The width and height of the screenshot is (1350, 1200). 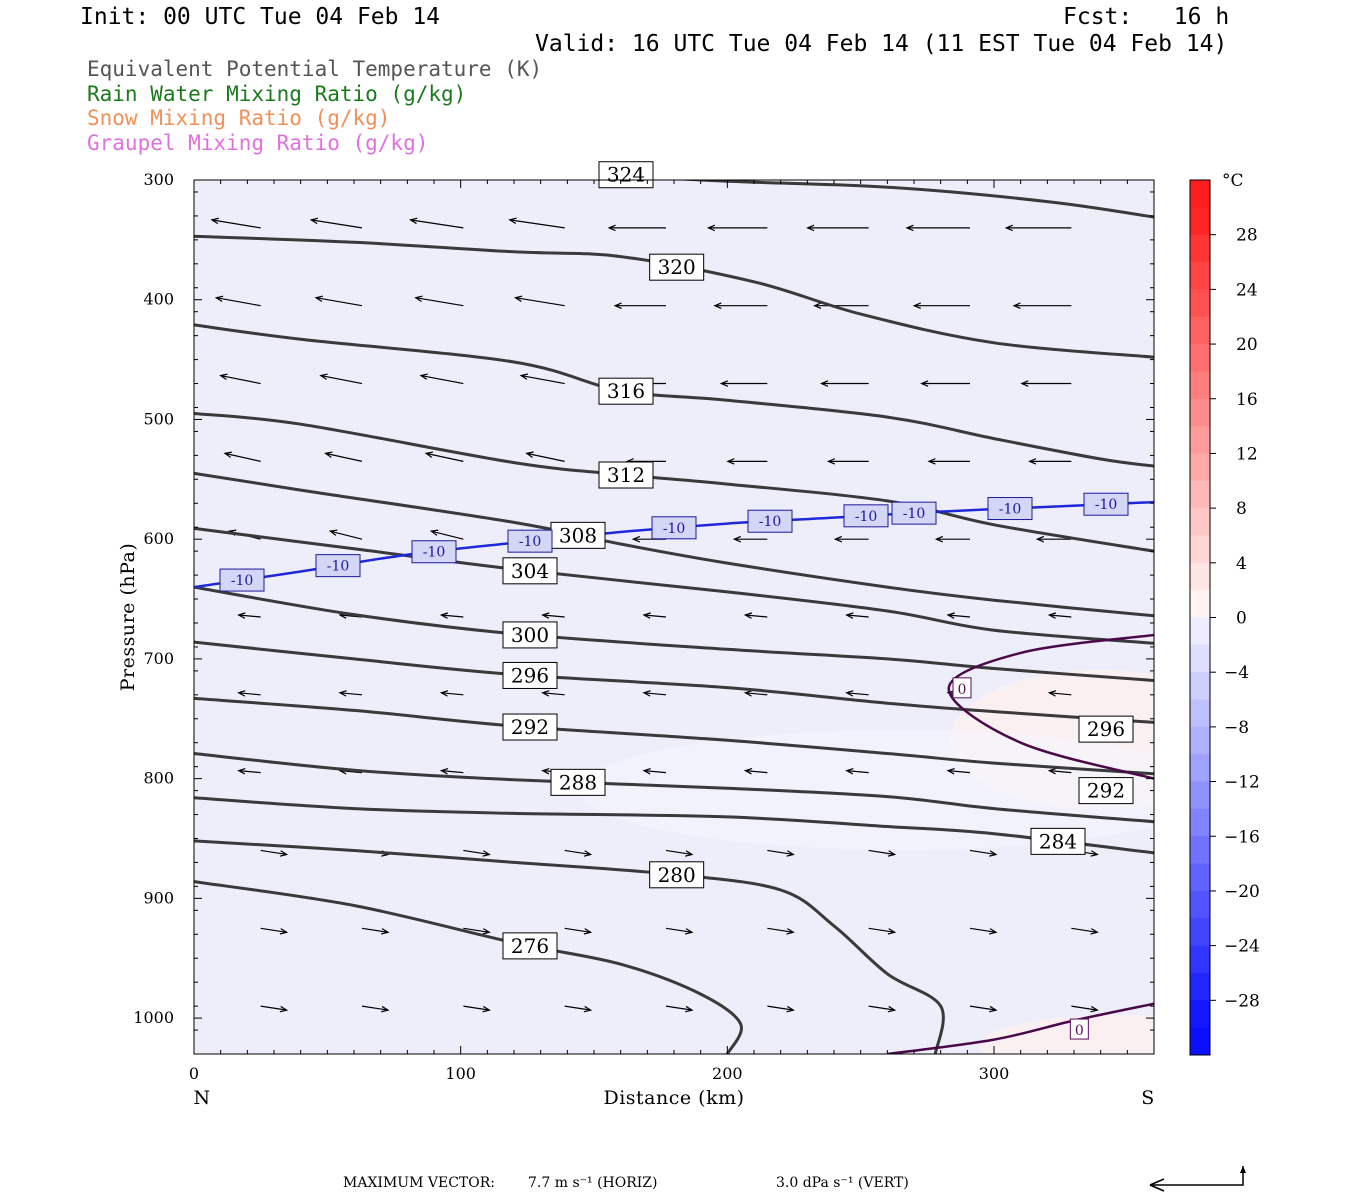 I want to click on y-tick-label: 900, so click(x=158, y=897).